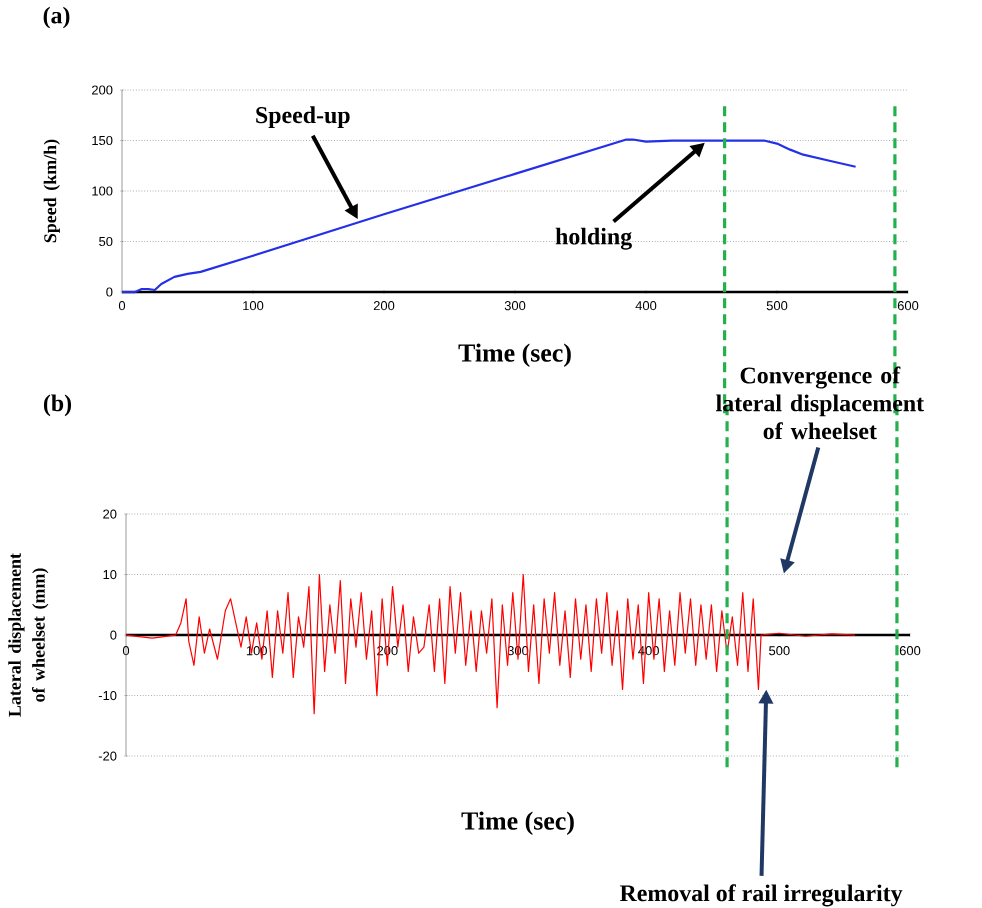 This screenshot has height=908, width=982. I want to click on chart-title: (b), so click(57, 405).